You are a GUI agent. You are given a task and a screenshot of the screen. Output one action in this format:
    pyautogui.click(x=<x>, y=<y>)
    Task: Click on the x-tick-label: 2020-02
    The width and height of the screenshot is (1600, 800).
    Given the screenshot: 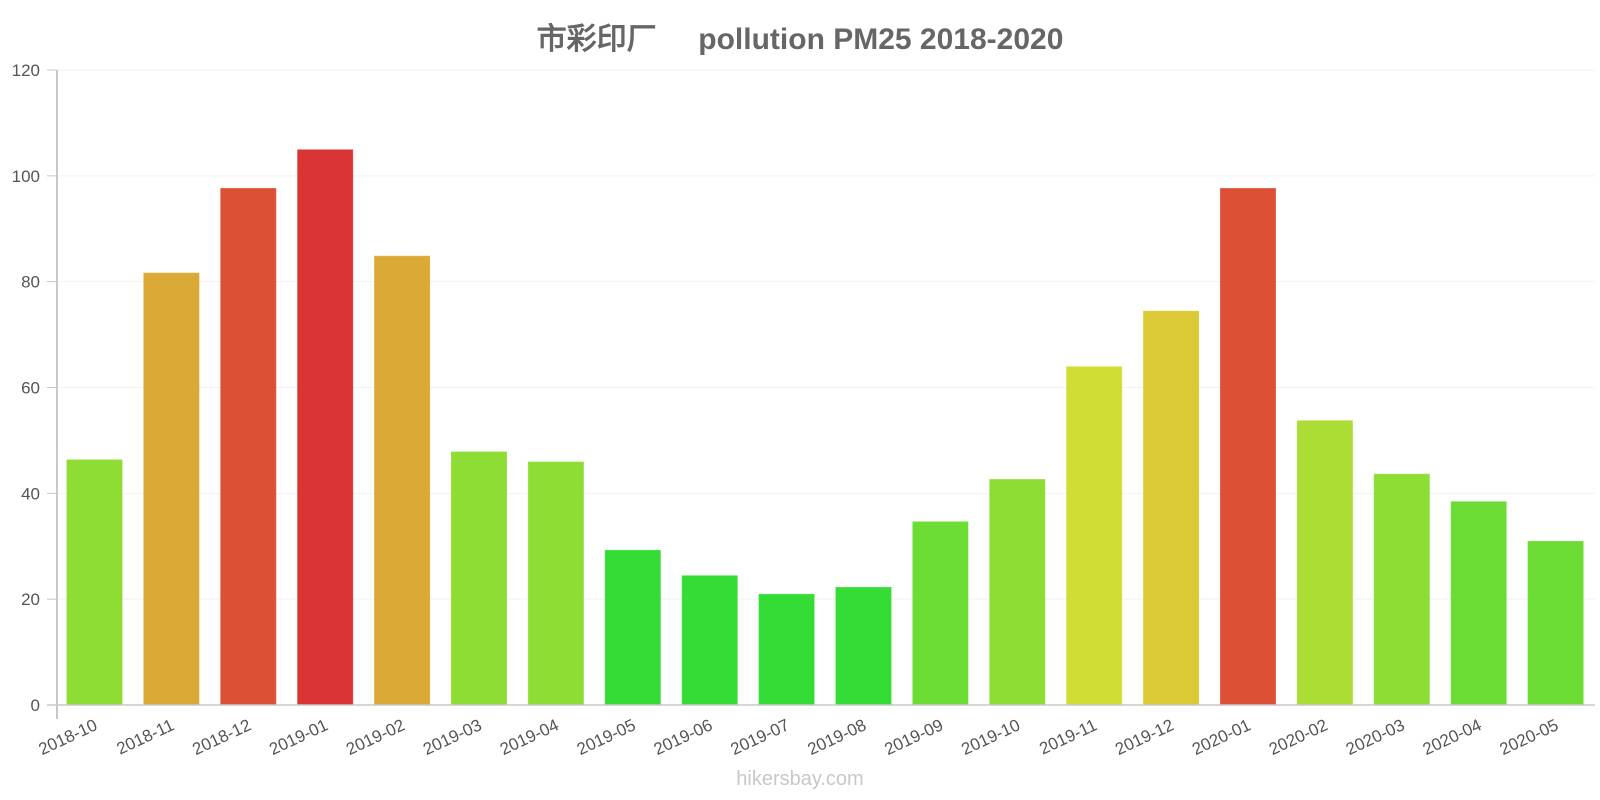 What is the action you would take?
    pyautogui.click(x=1298, y=737)
    